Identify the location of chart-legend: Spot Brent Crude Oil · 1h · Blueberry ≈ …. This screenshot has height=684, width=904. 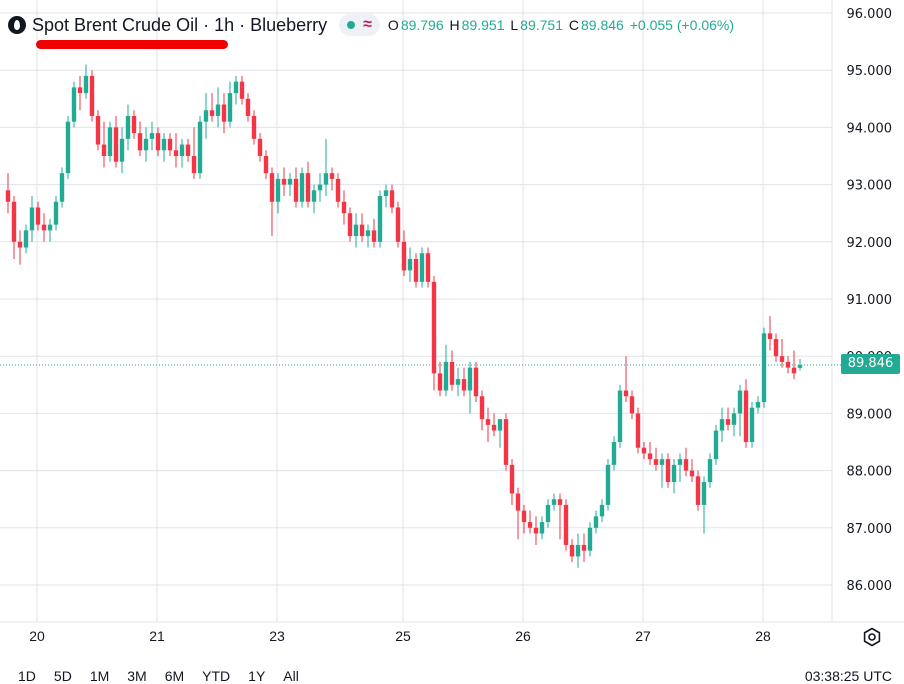
(372, 25).